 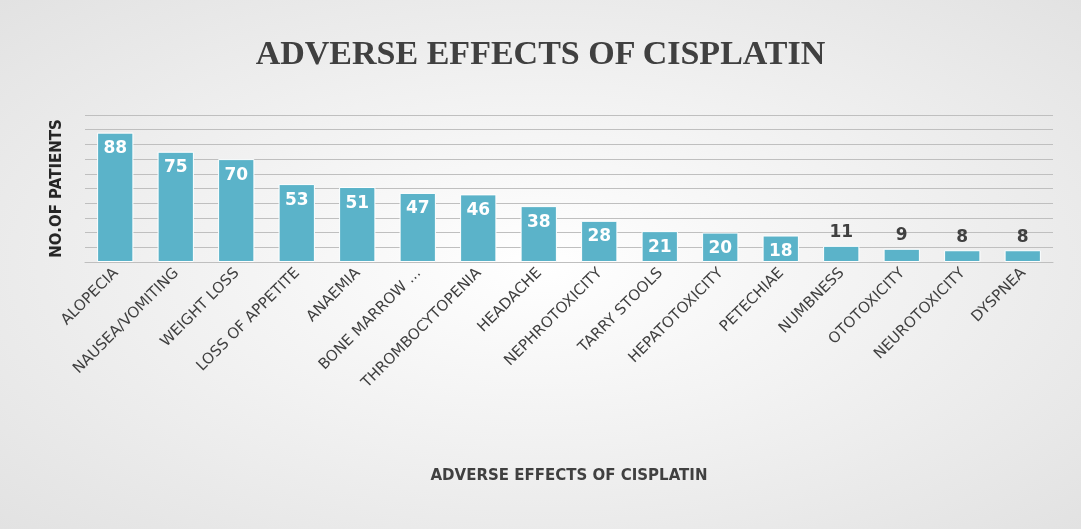 I want to click on data-label: 88, so click(x=115, y=147).